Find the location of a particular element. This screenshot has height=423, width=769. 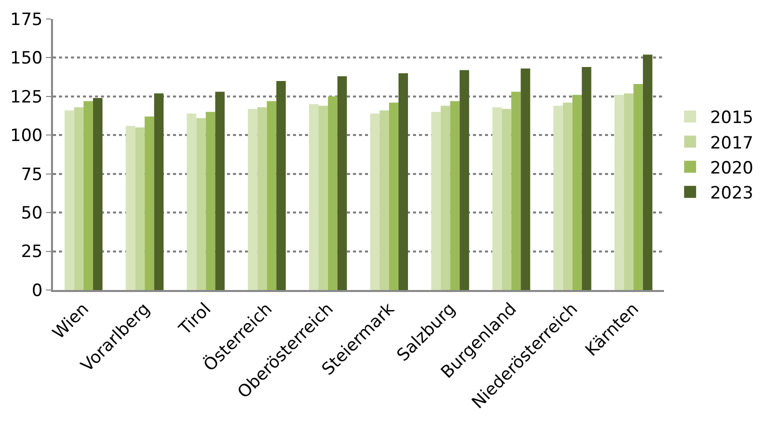

y-tick-label: 125 is located at coordinates (26, 97).